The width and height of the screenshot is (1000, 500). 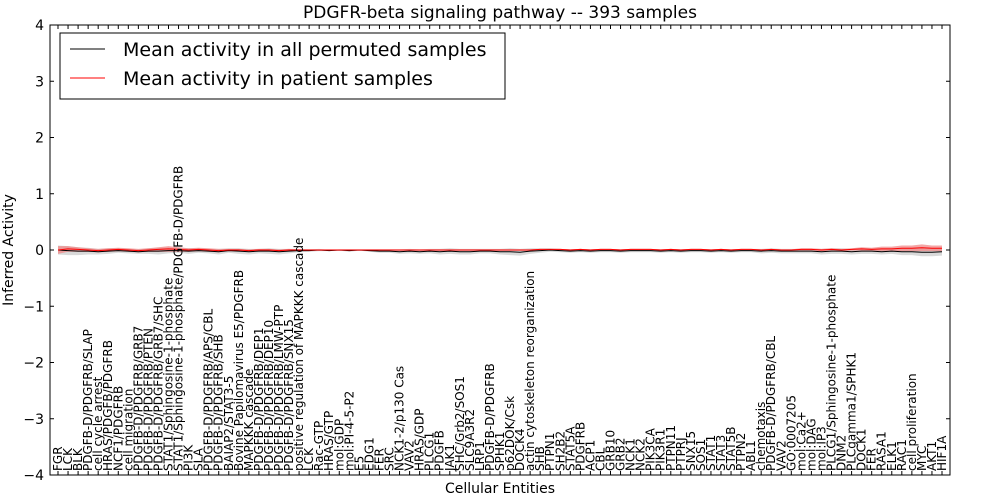 I want to click on permuted-mean-line, so click(x=500, y=251).